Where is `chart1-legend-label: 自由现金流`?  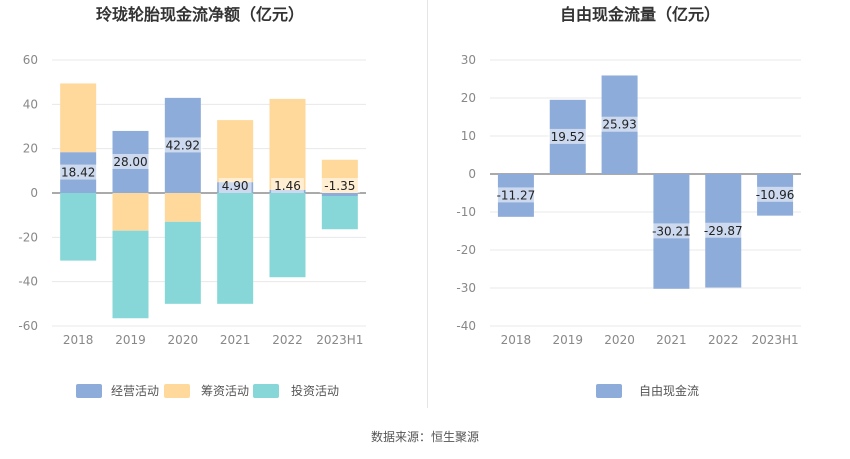
chart1-legend-label: 自由现金流 is located at coordinates (669, 390).